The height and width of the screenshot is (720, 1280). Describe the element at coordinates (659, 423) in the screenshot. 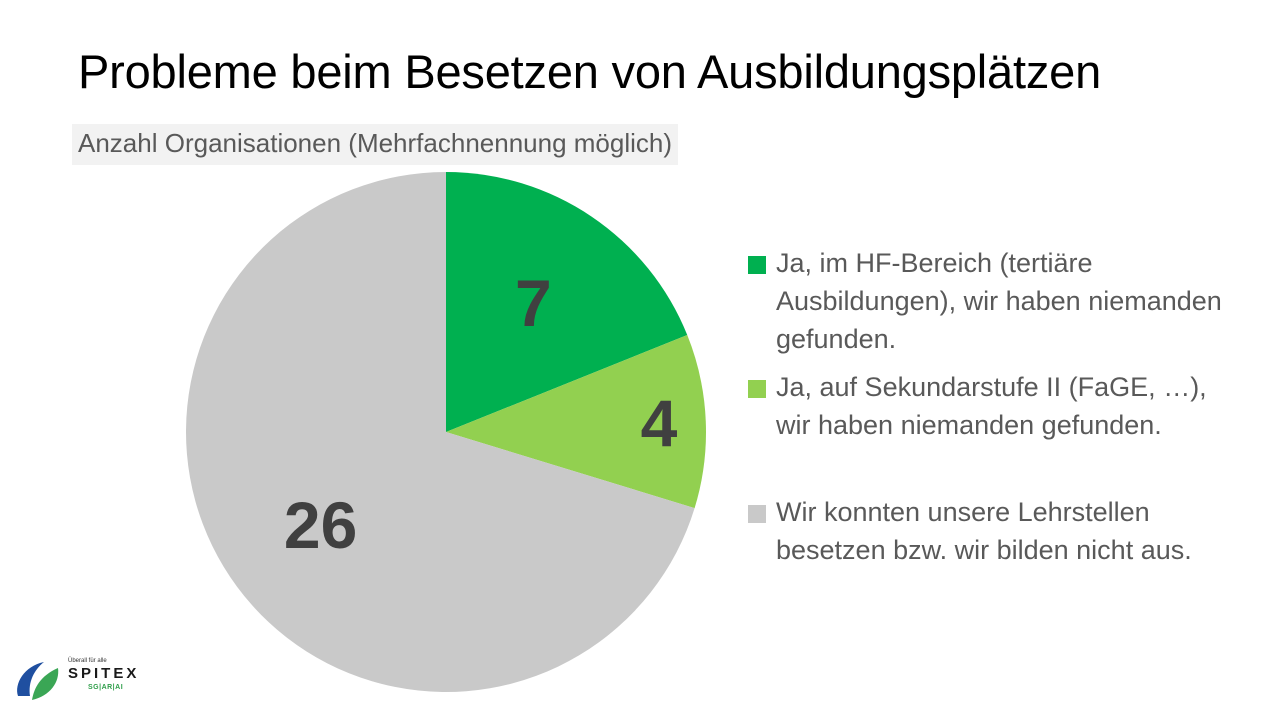

I see `data-label-sek2: 4` at that location.